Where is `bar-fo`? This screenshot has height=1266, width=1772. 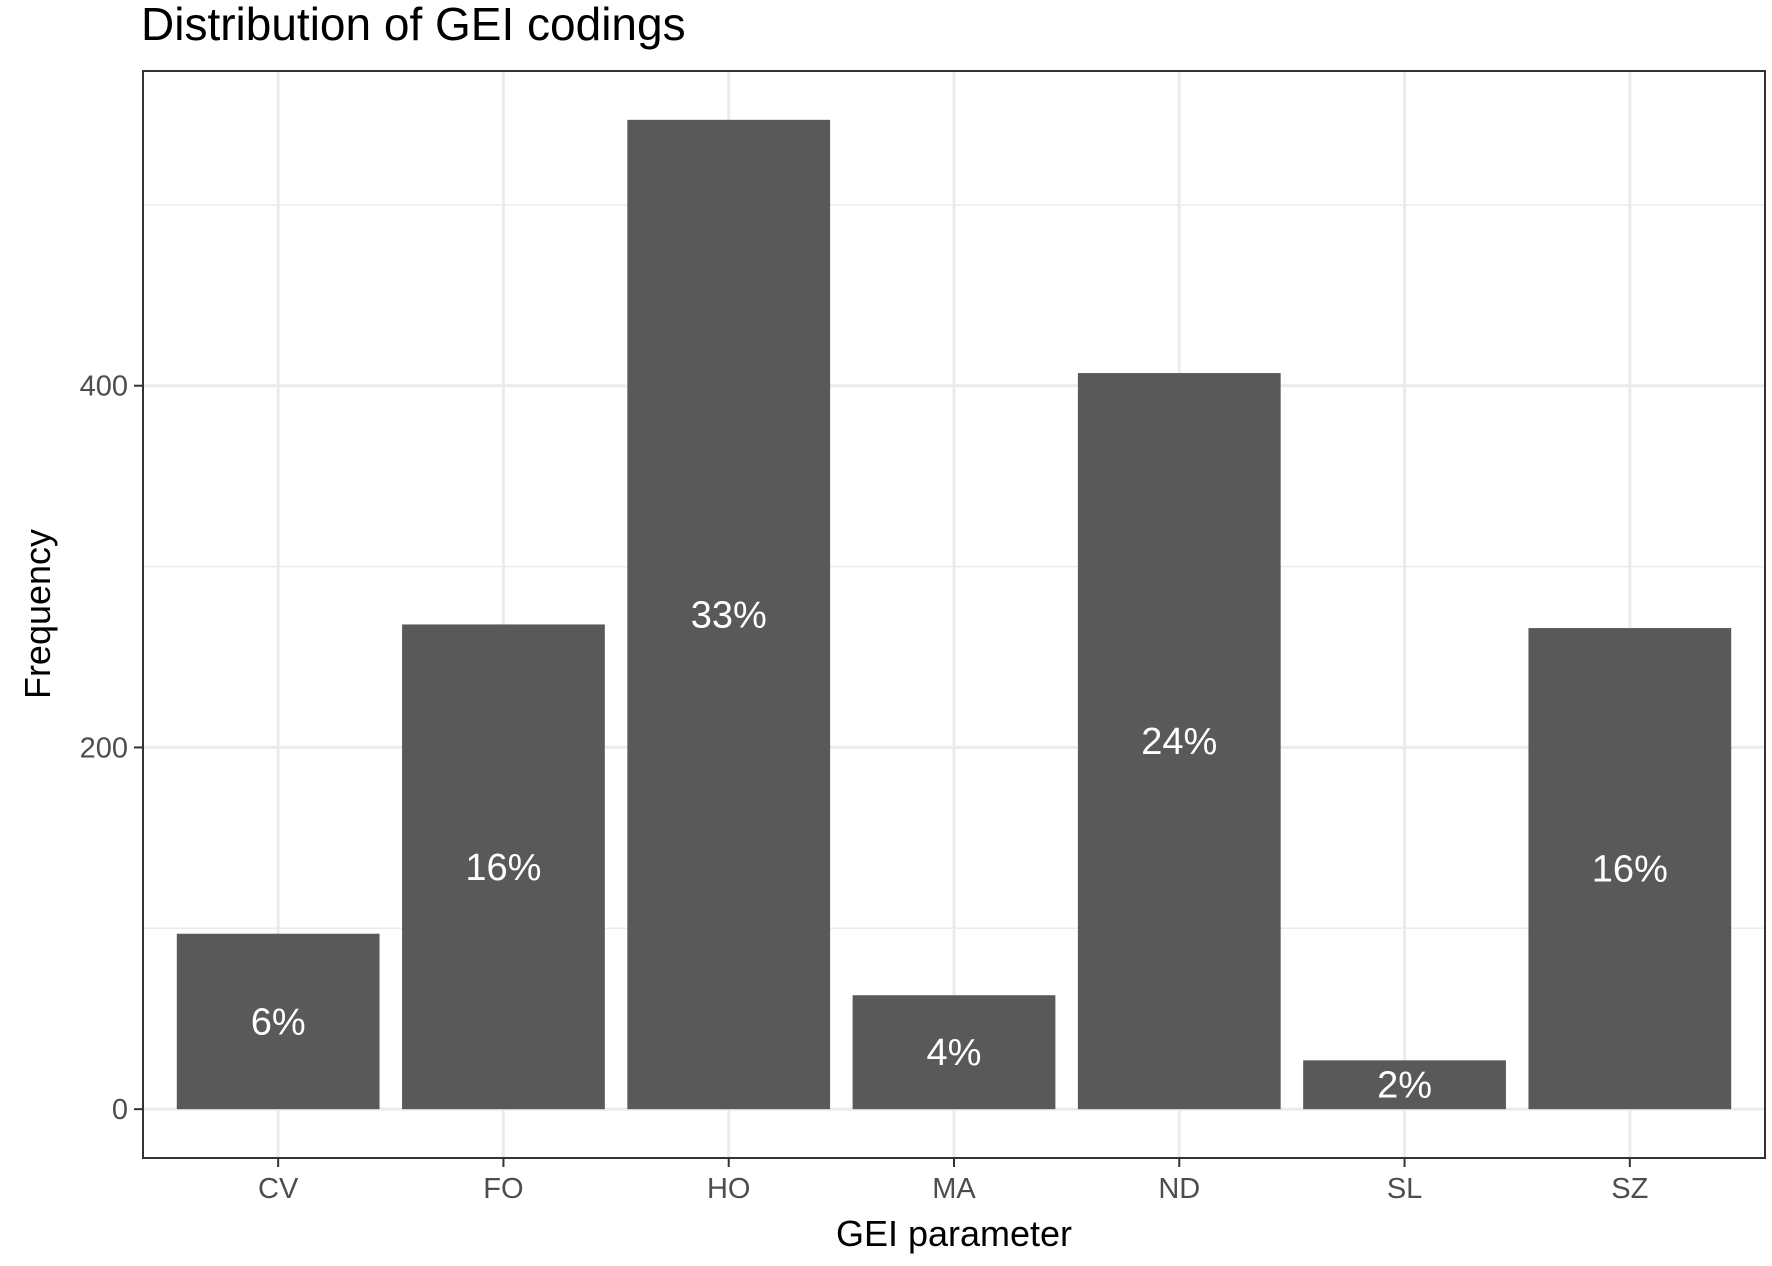 bar-fo is located at coordinates (503, 867).